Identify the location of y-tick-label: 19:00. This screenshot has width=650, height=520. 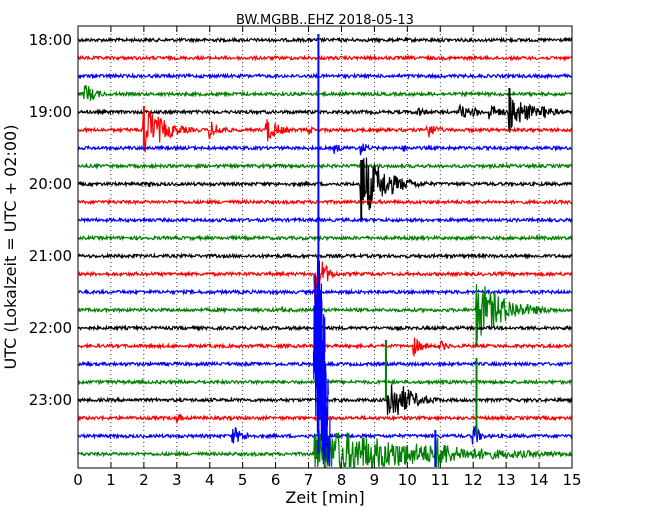
(50, 112).